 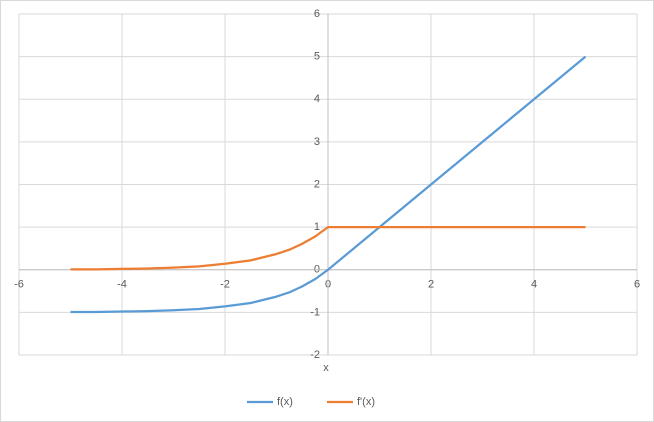 I want to click on y-tick-label: 2, so click(x=317, y=184).